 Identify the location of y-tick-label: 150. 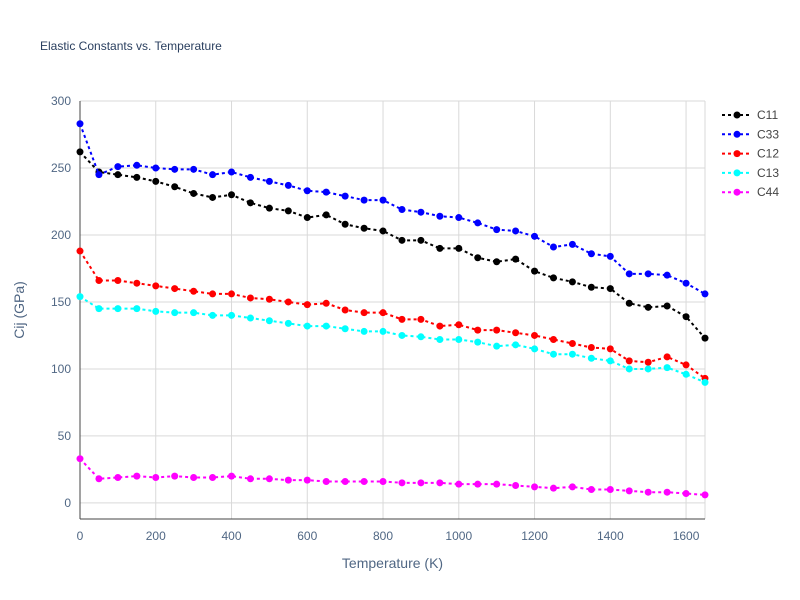
(61, 302).